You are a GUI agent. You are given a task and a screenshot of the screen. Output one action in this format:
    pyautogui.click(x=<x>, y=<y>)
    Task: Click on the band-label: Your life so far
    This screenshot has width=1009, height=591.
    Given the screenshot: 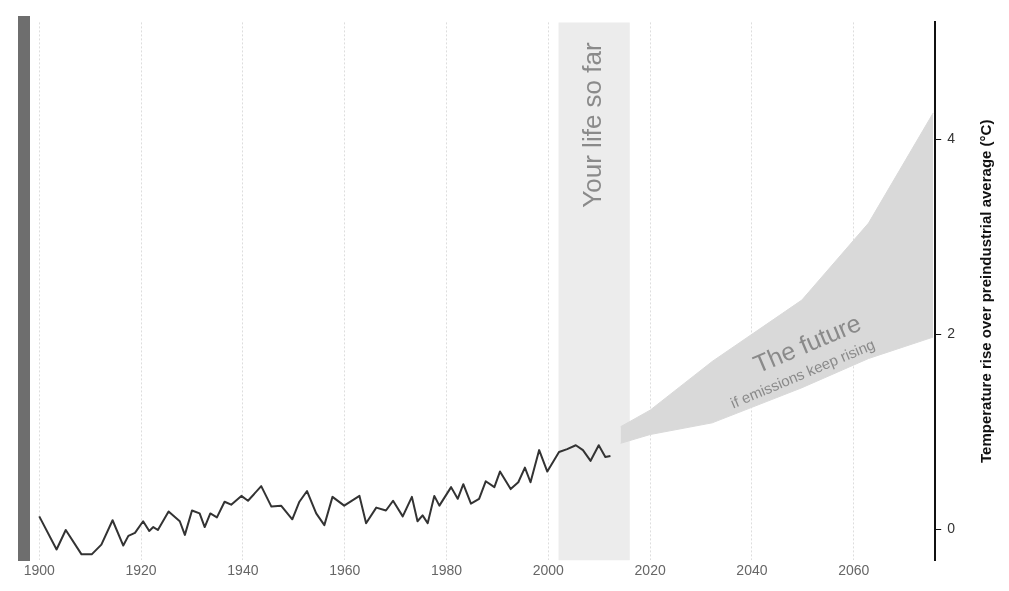 What is the action you would take?
    pyautogui.click(x=592, y=125)
    